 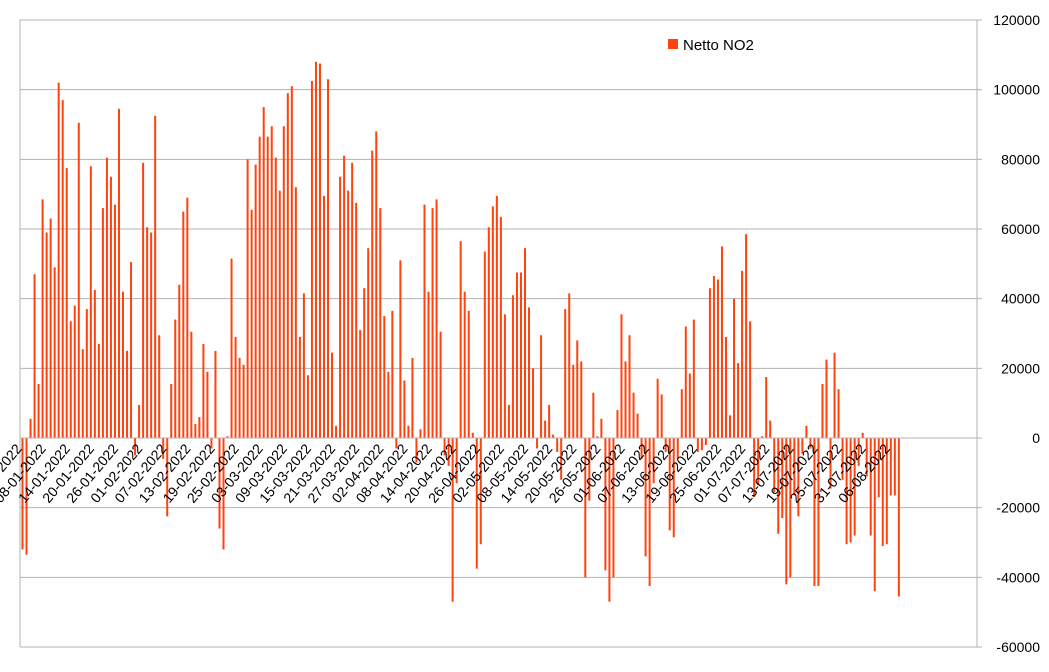 I want to click on y-tick-label: 0, so click(x=1036, y=438).